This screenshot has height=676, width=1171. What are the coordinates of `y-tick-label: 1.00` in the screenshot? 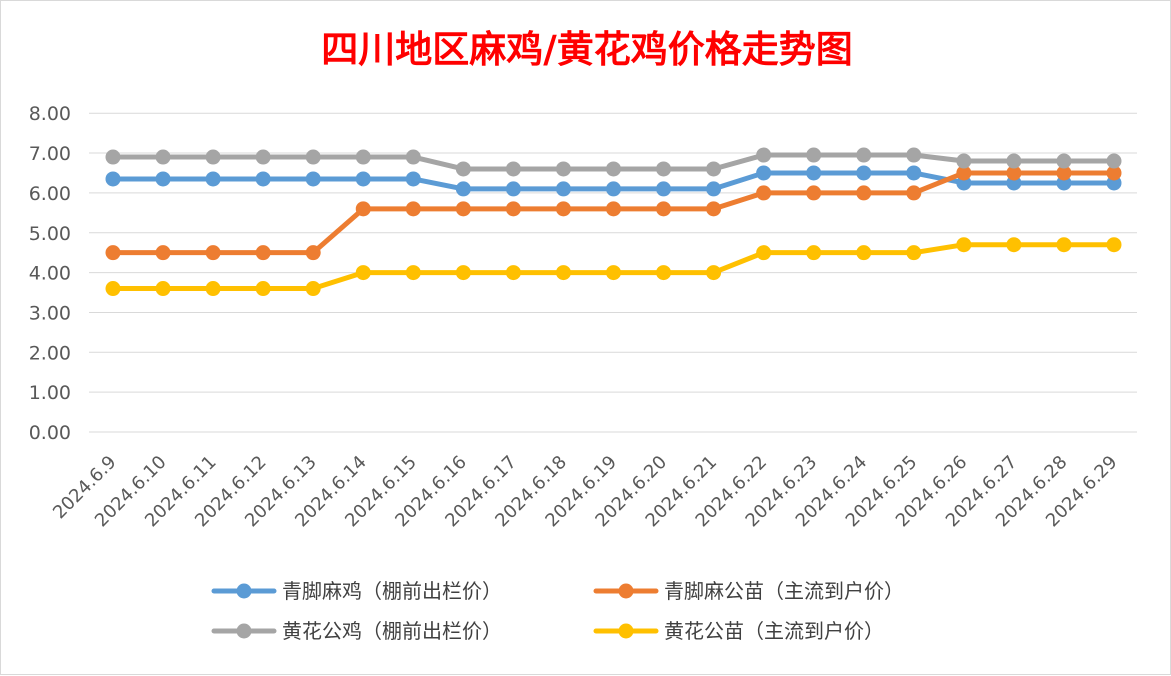 It's located at (50, 393).